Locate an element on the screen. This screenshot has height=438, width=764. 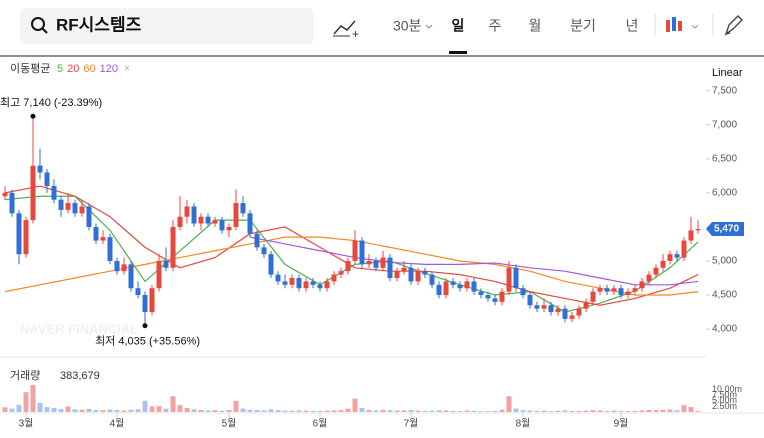
draw-icon is located at coordinates (733, 25).